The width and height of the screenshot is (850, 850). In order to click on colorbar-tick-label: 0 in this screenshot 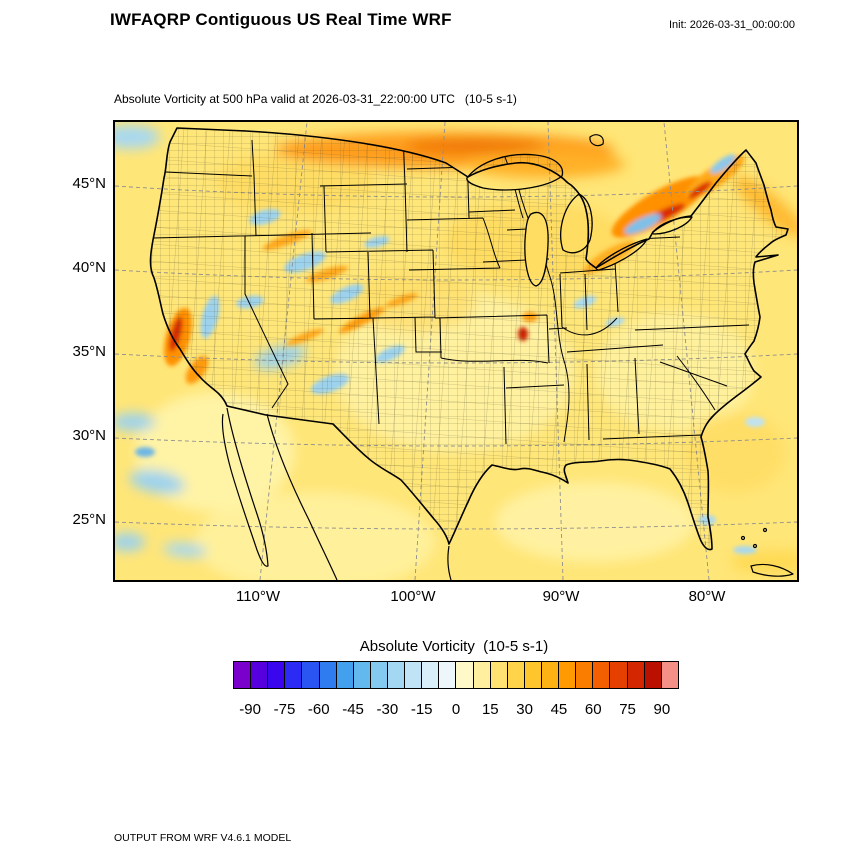, I will do `click(456, 709)`.